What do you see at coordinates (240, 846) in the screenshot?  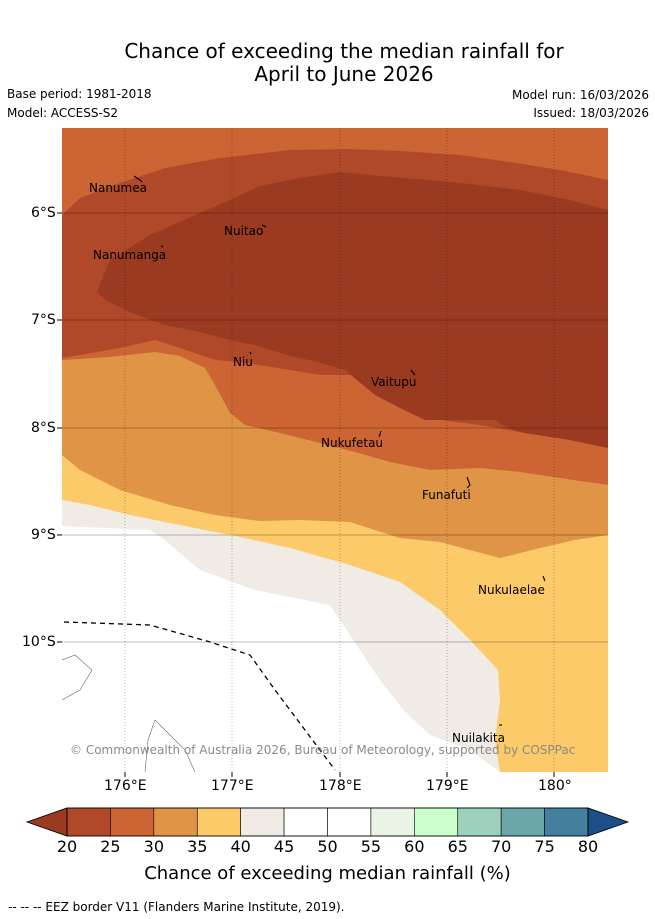 I see `colorbar-tick-40: 40` at bounding box center [240, 846].